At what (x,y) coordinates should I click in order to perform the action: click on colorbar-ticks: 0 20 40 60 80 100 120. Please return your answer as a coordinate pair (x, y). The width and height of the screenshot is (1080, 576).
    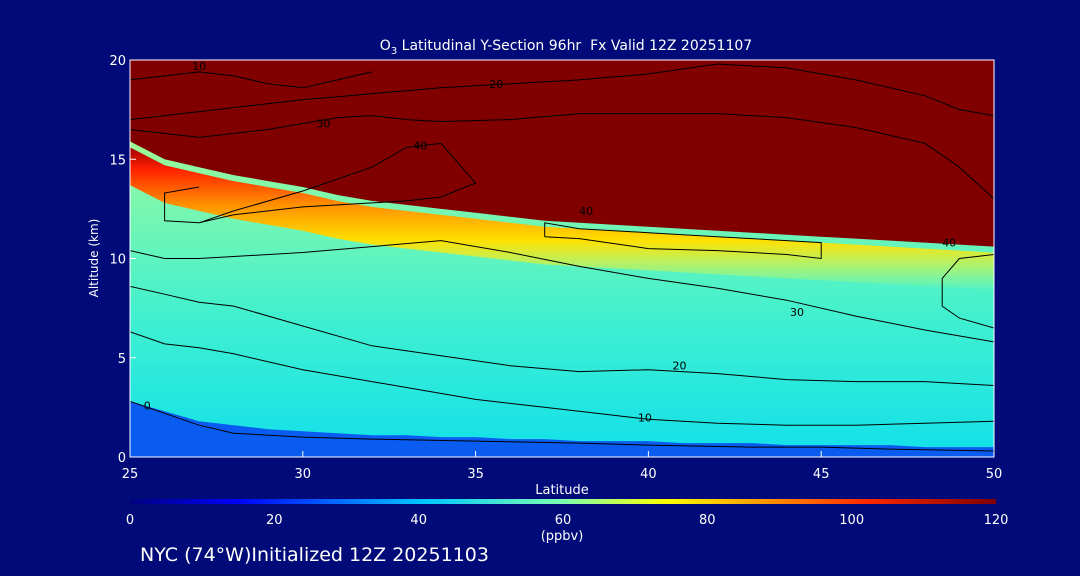
    Looking at the image, I should click on (567, 520).